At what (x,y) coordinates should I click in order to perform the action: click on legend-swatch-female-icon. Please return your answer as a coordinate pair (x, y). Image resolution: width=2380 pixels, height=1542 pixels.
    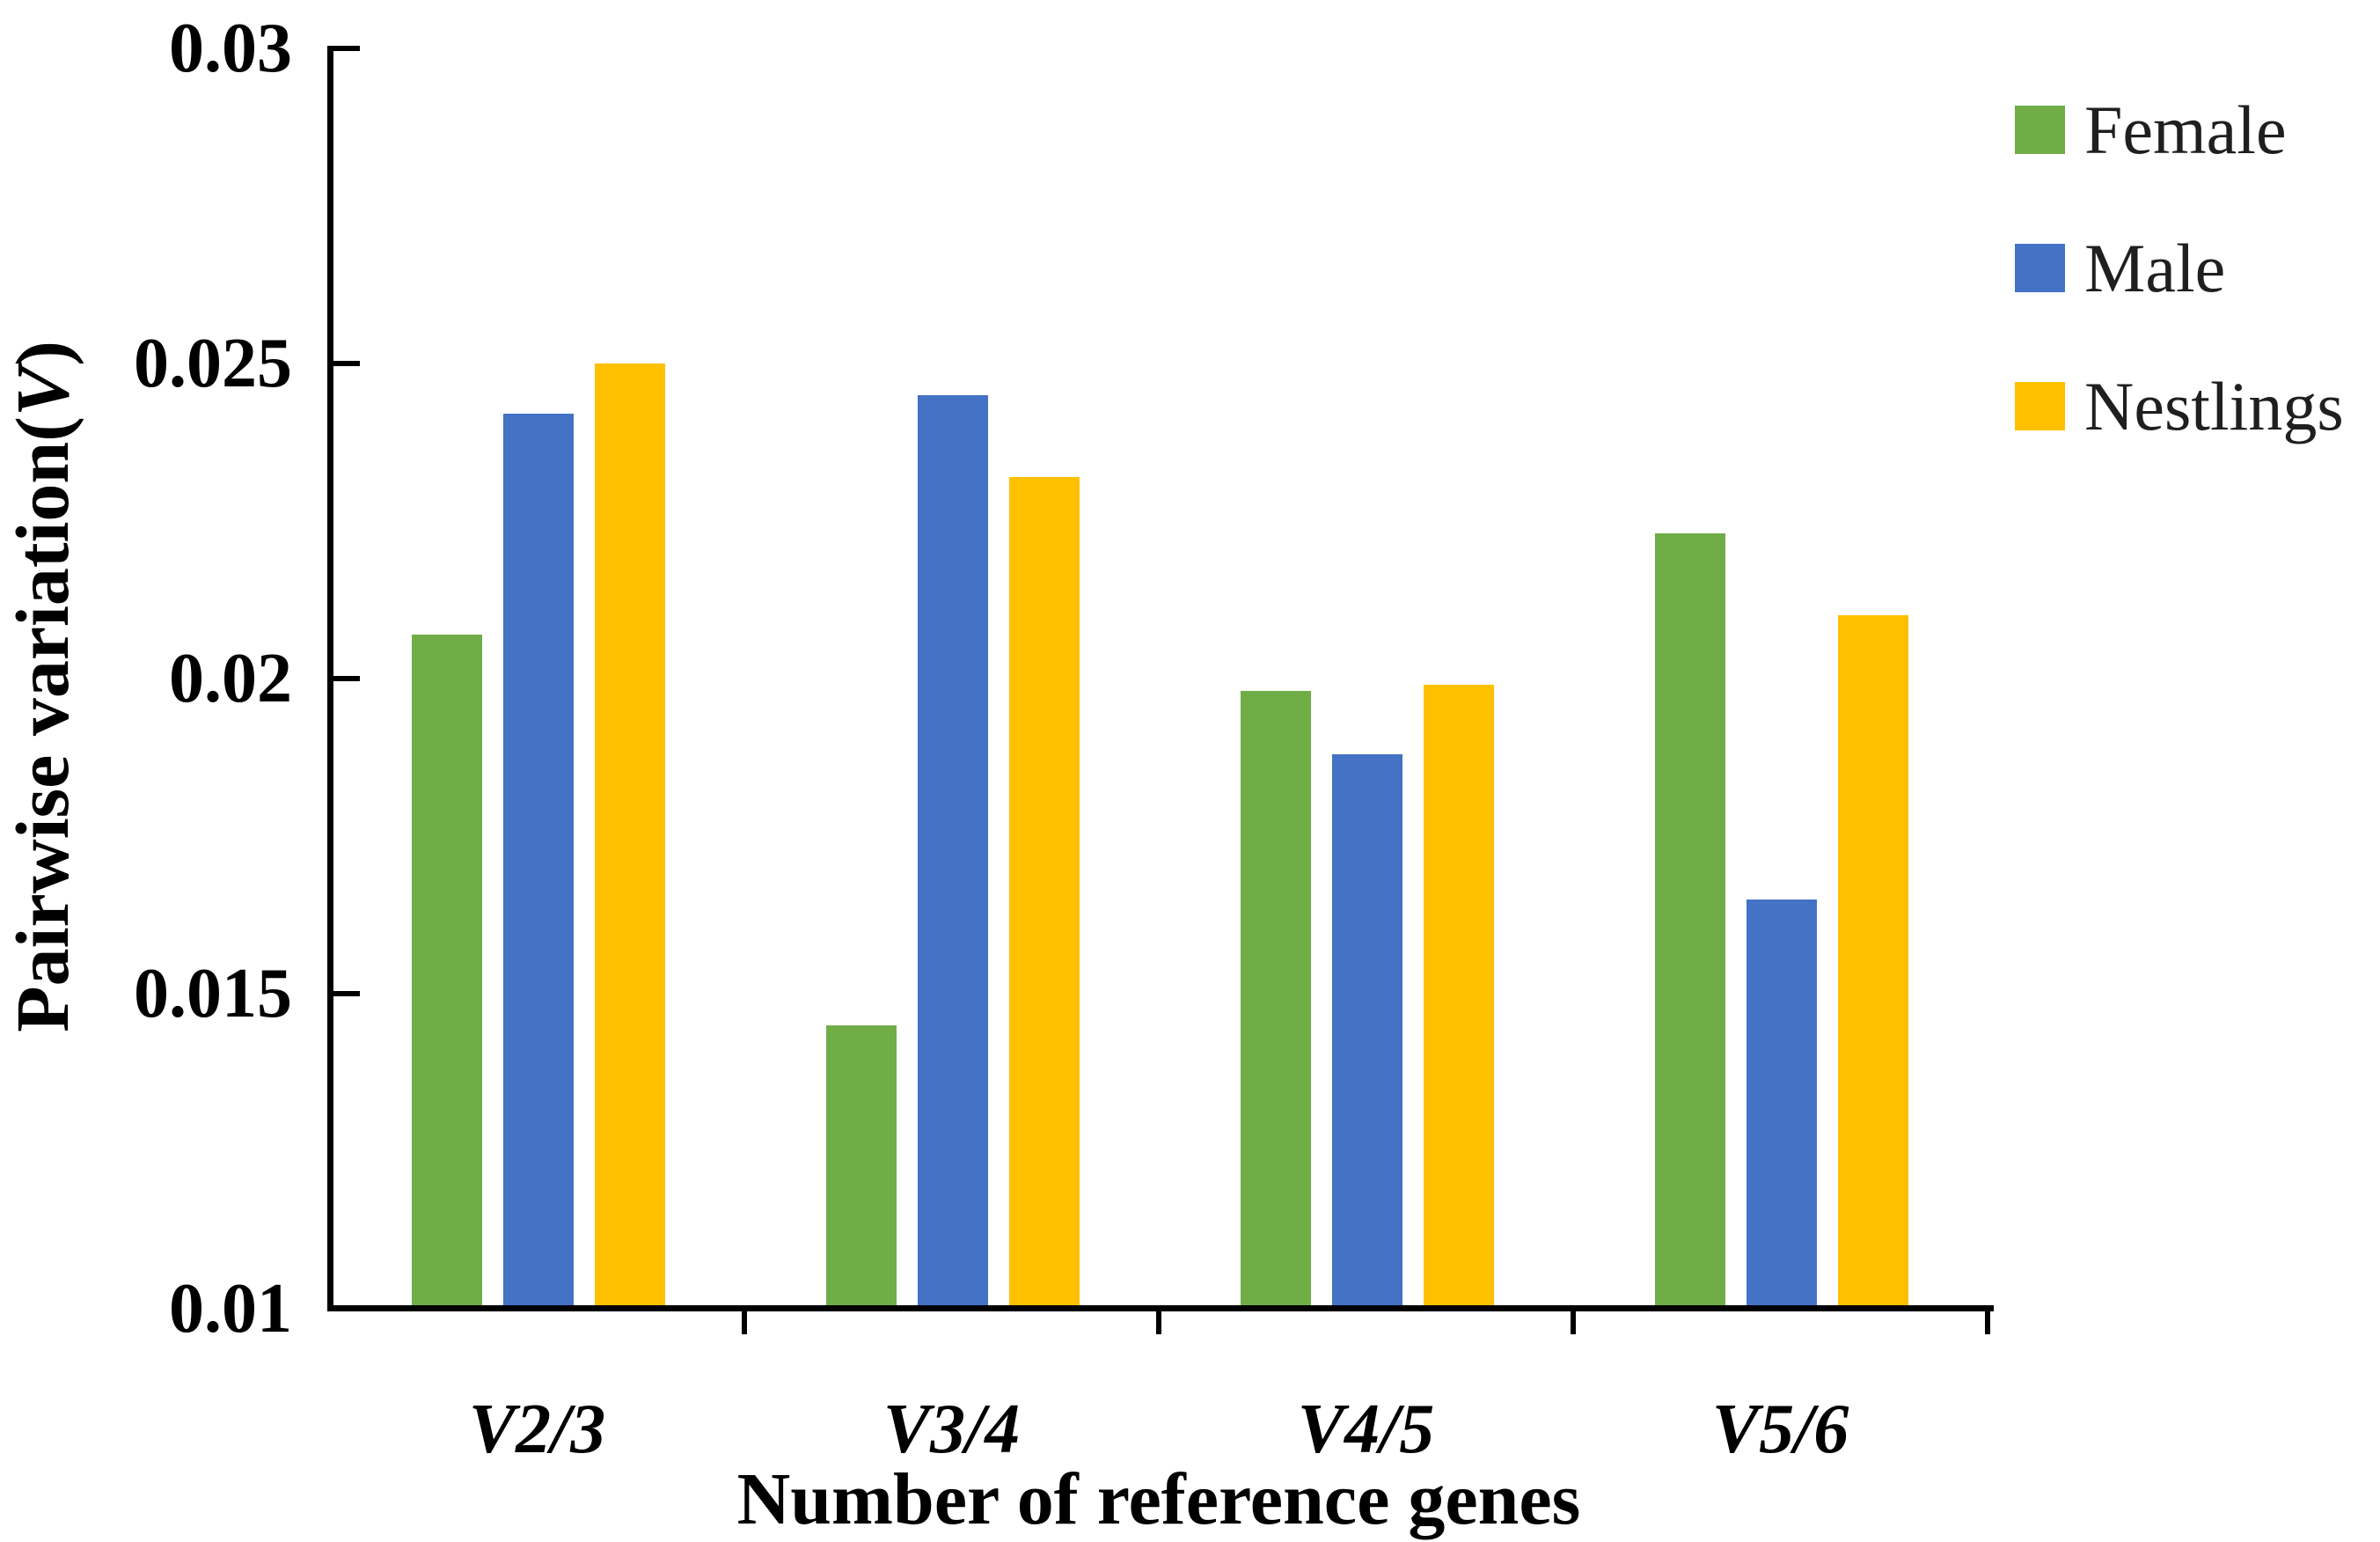
    Looking at the image, I should click on (2040, 130).